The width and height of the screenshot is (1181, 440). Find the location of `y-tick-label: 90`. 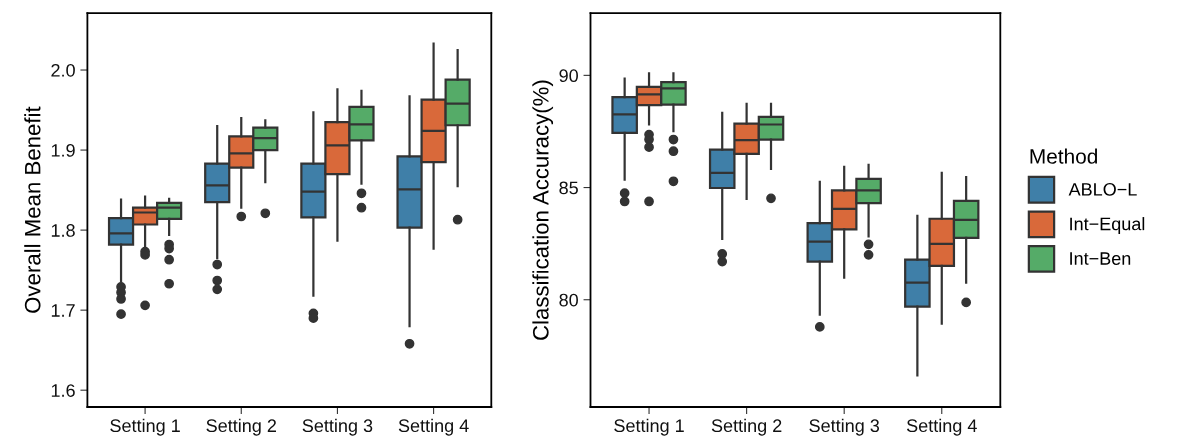

y-tick-label: 90 is located at coordinates (568, 76).